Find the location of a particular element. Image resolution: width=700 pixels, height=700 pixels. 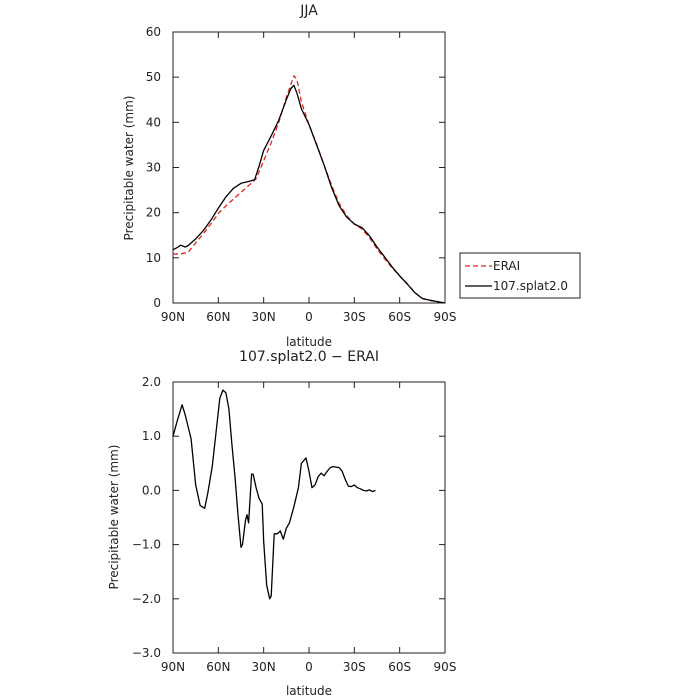

y-tick-label: 60 is located at coordinates (153, 32).